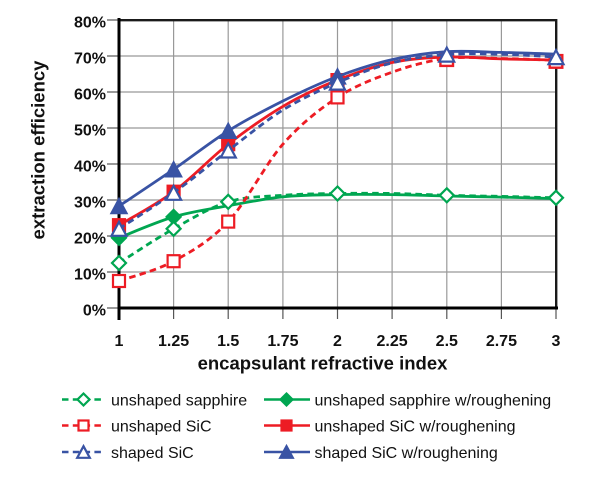  Describe the element at coordinates (90, 94) in the screenshot. I see `svg-text: 60%` at that location.